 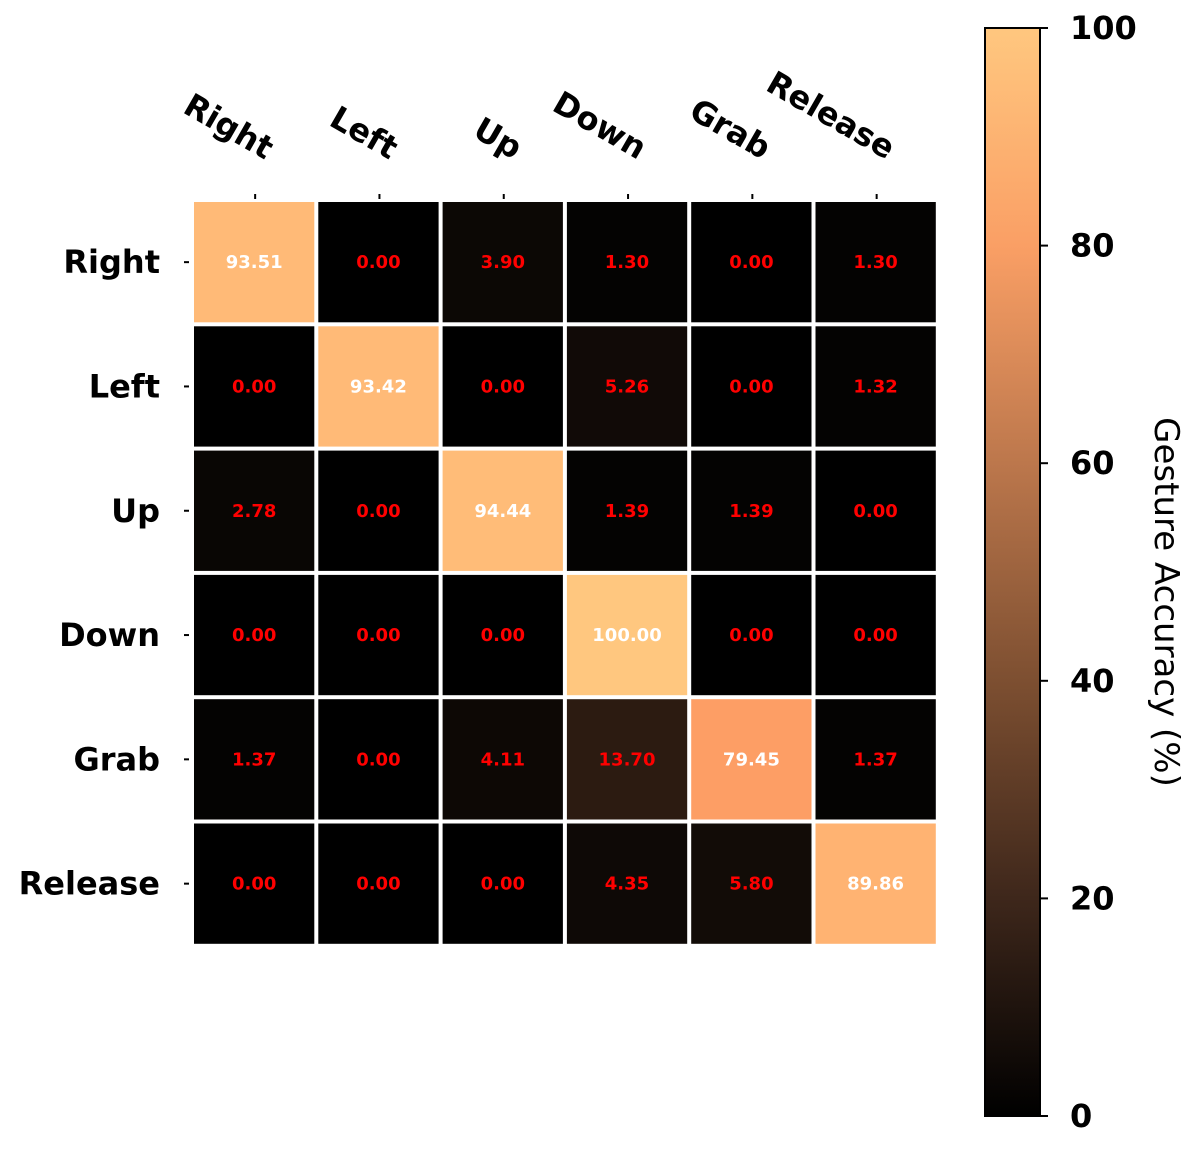 I want to click on cell-value-label: 5.26, so click(x=627, y=386).